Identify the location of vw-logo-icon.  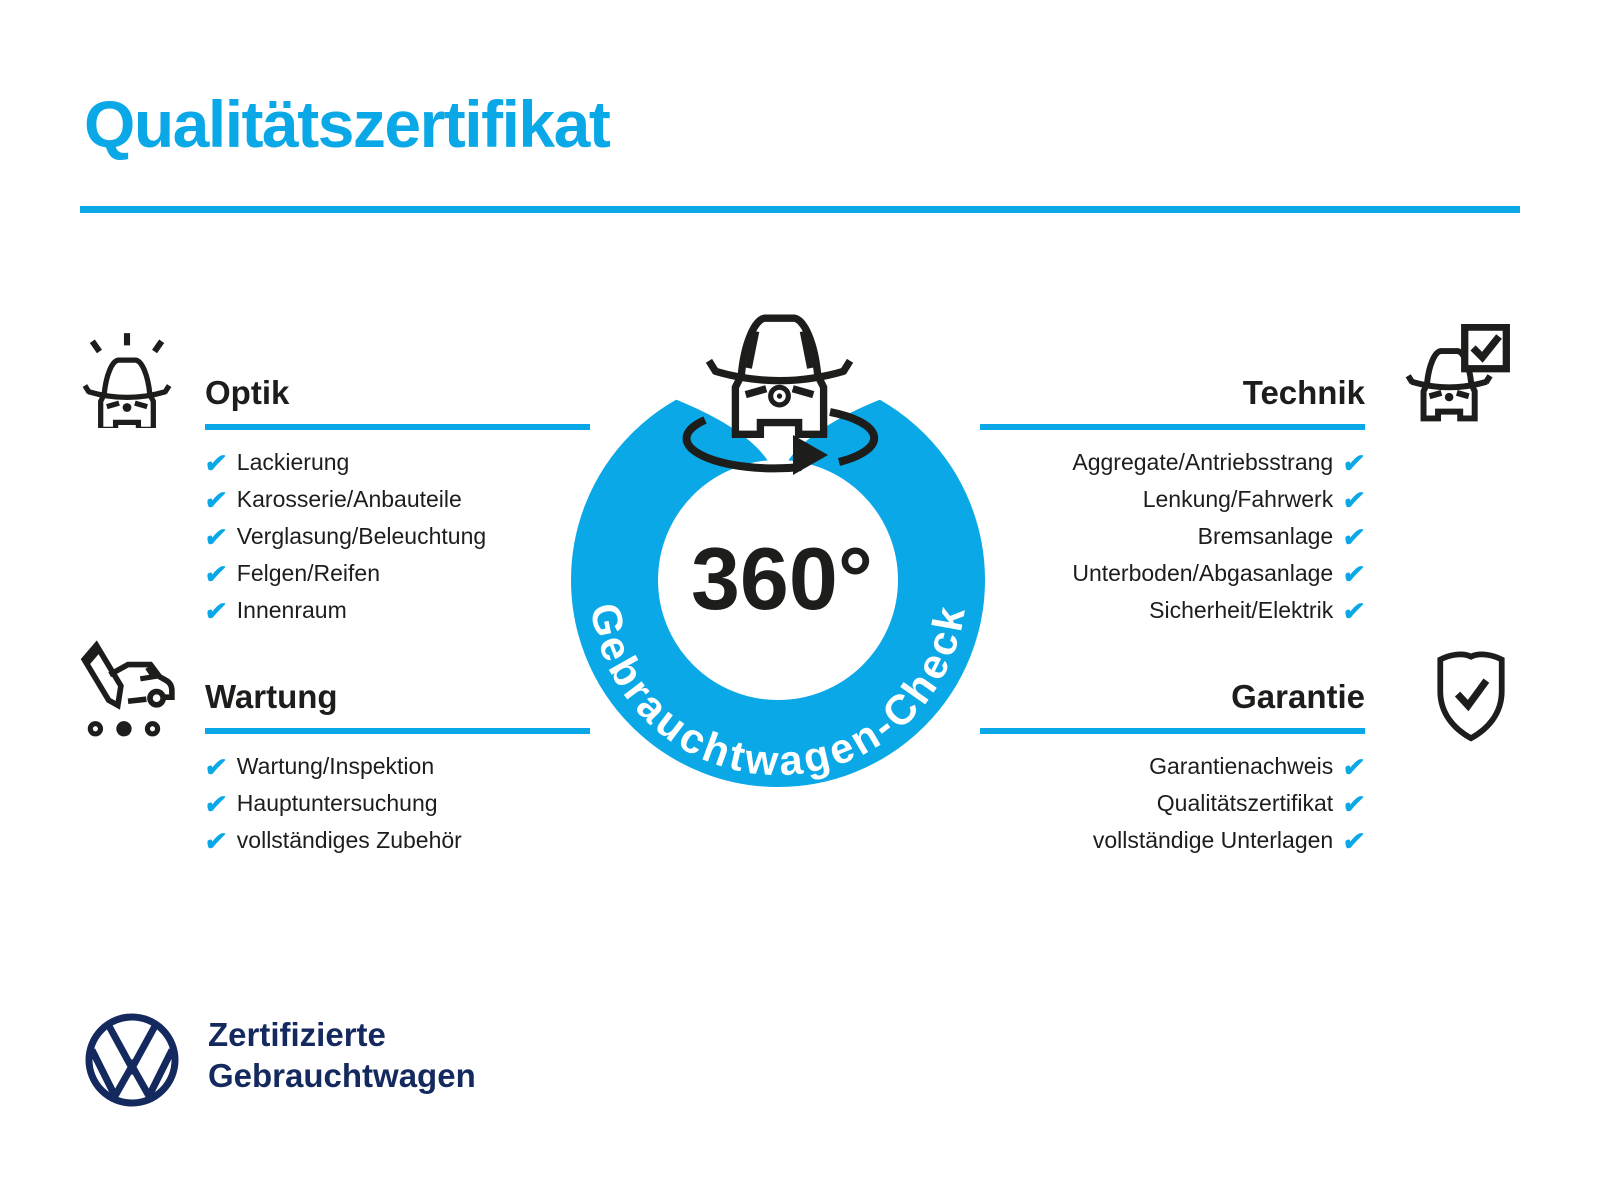
(132, 1060).